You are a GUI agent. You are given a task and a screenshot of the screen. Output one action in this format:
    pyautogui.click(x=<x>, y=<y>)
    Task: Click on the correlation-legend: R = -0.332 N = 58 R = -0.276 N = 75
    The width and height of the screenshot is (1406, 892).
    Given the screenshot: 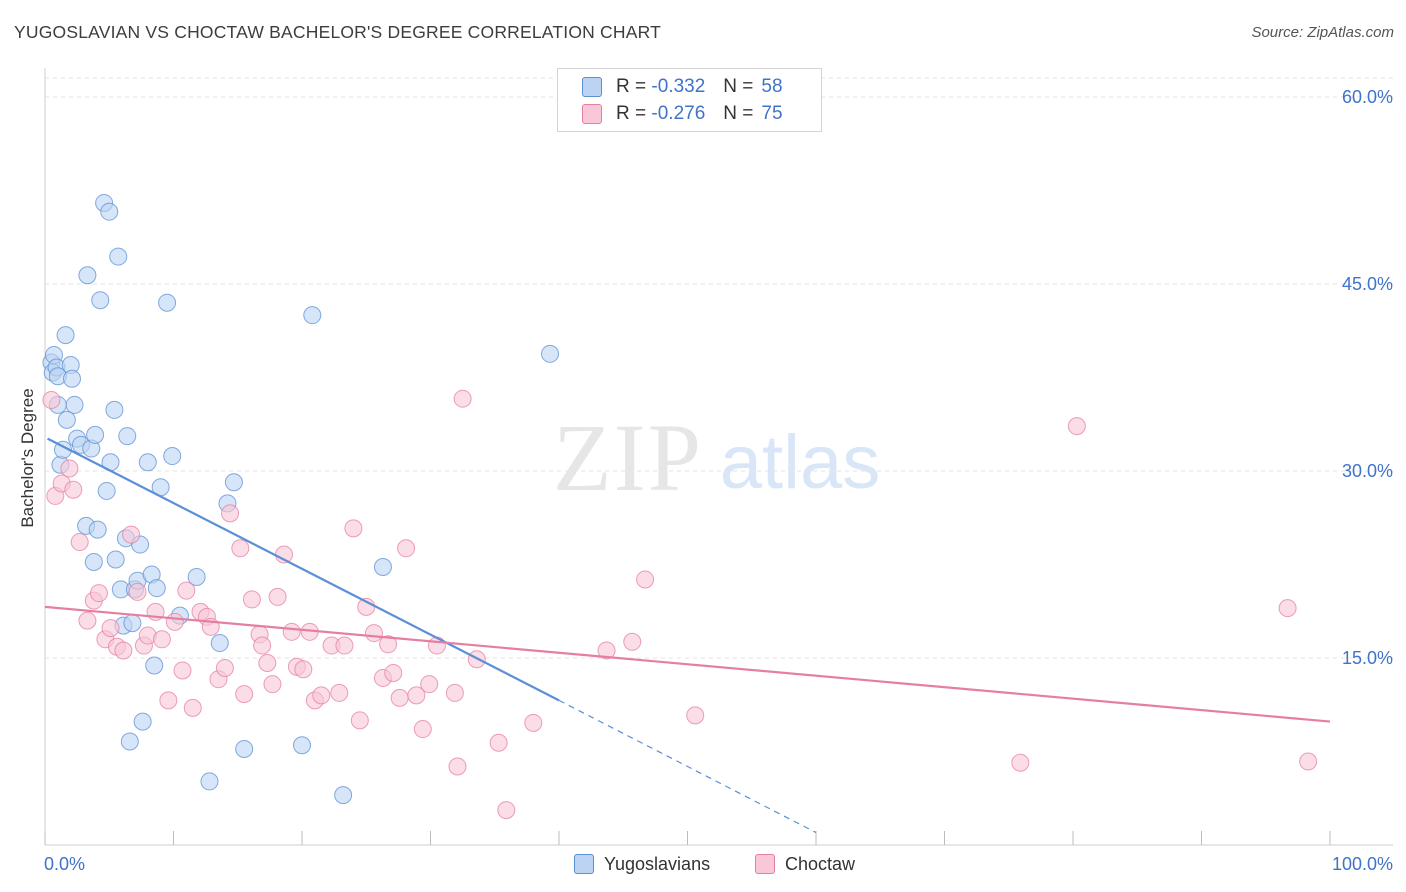 What is the action you would take?
    pyautogui.click(x=689, y=100)
    